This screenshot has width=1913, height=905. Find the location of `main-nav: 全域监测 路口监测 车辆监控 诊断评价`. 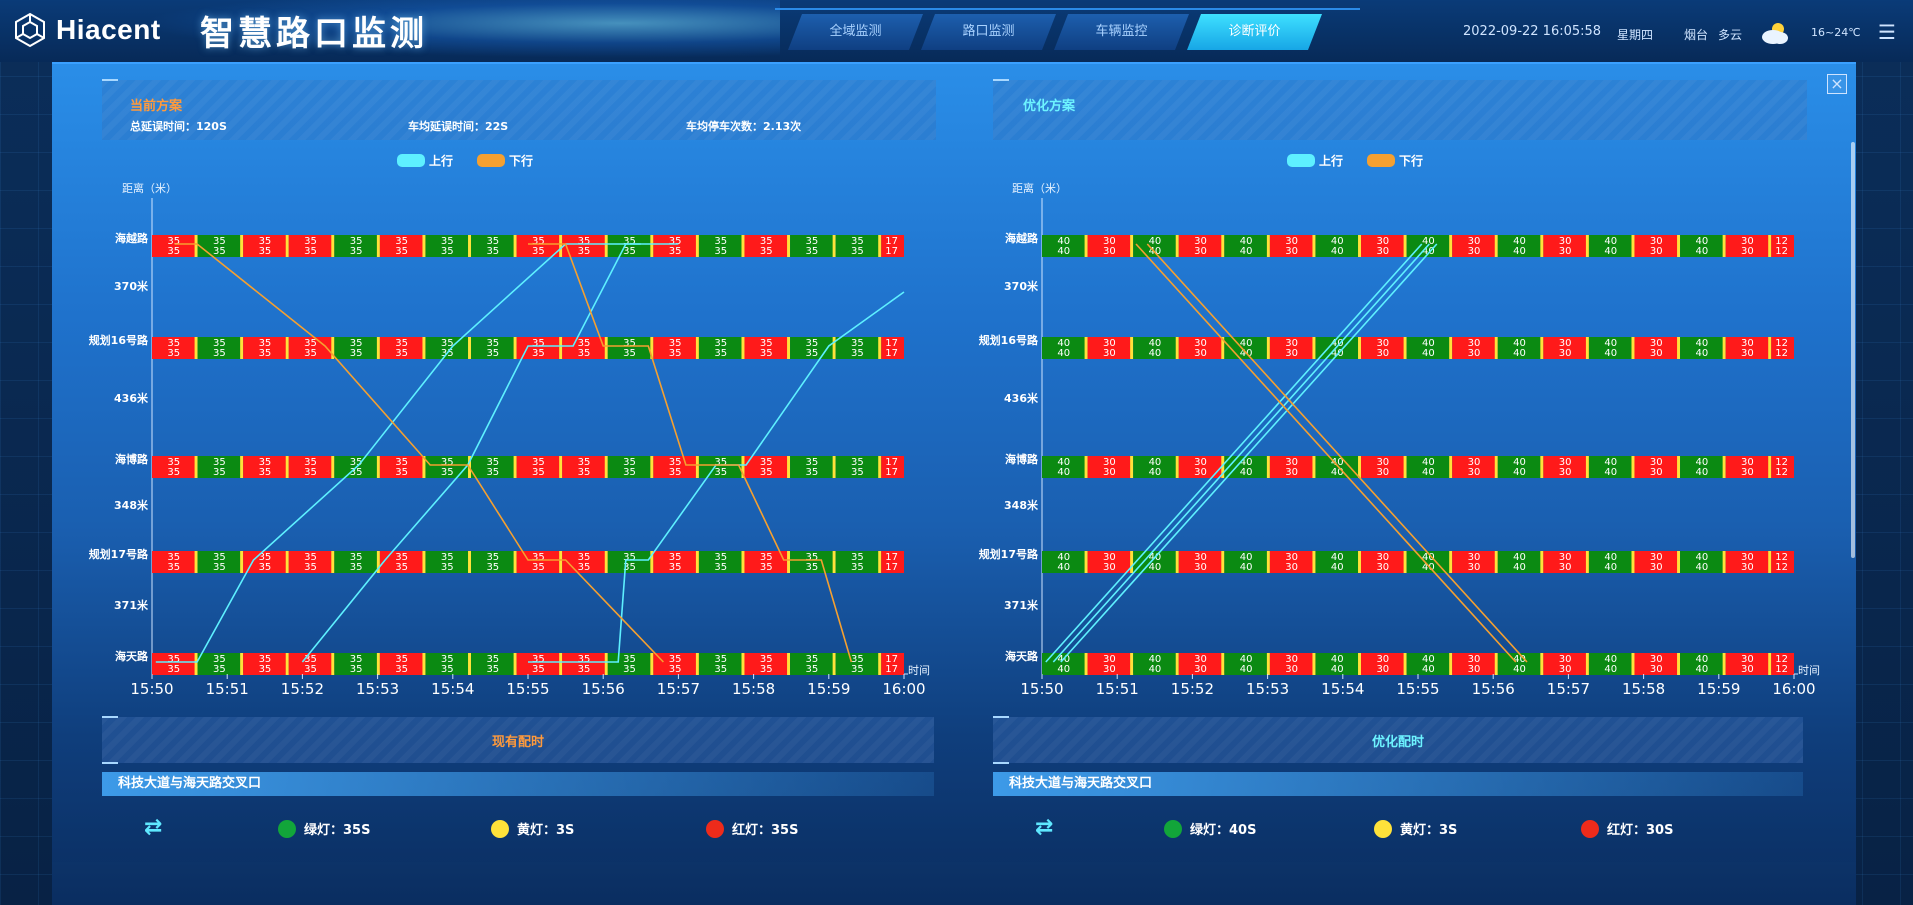

main-nav: 全域监测 路口监测 车辆监控 诊断评价 is located at coordinates (1056, 32).